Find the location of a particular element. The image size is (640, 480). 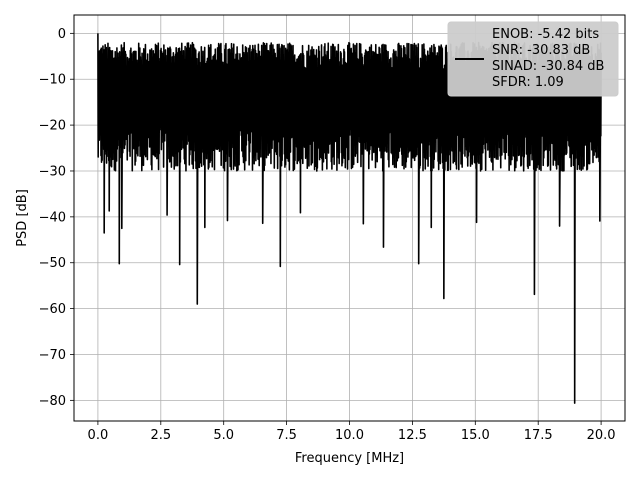

legend-box is located at coordinates (533, 59).